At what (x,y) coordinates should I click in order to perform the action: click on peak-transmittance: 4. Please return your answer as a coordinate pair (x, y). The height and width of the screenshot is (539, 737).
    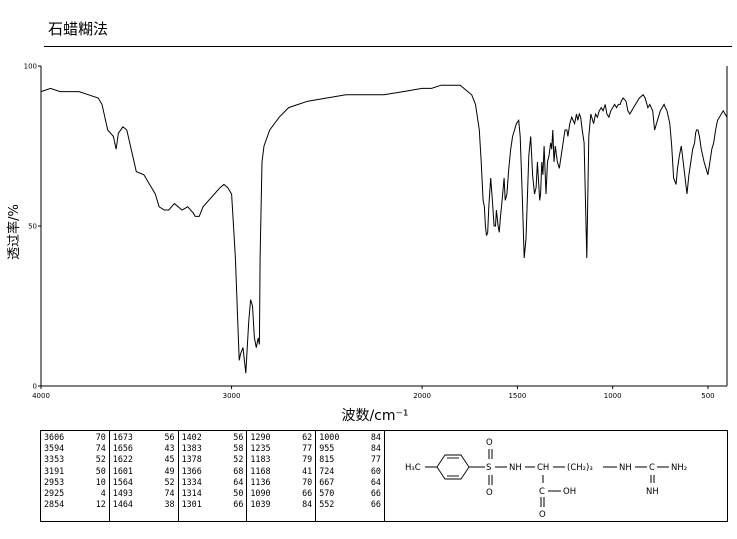
    Looking at the image, I should click on (103, 493).